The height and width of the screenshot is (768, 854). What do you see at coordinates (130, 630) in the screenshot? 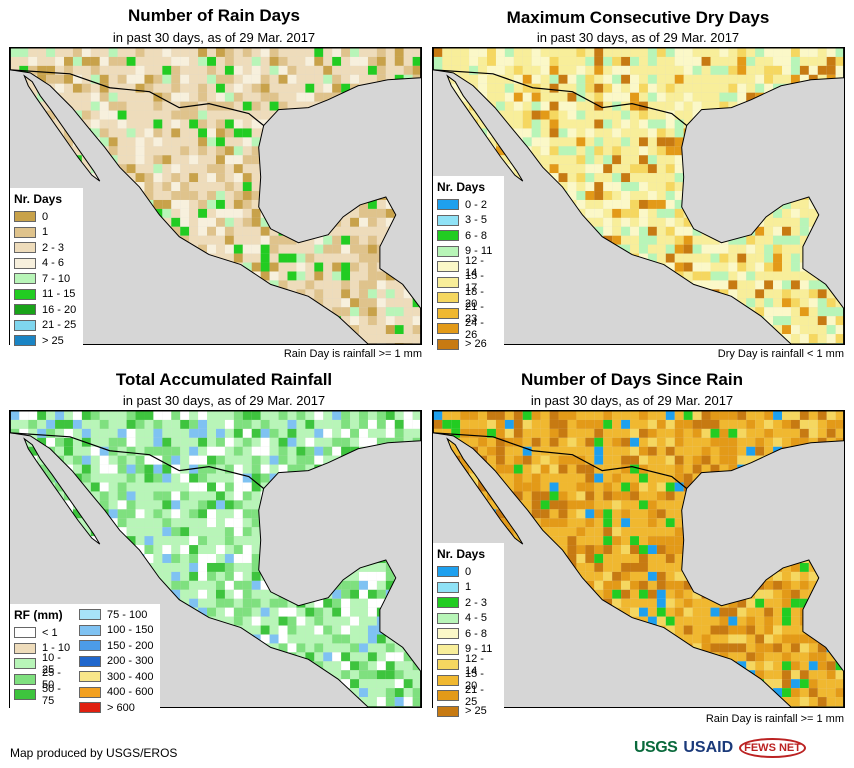
I see `legend-label: 100 - 150` at bounding box center [130, 630].